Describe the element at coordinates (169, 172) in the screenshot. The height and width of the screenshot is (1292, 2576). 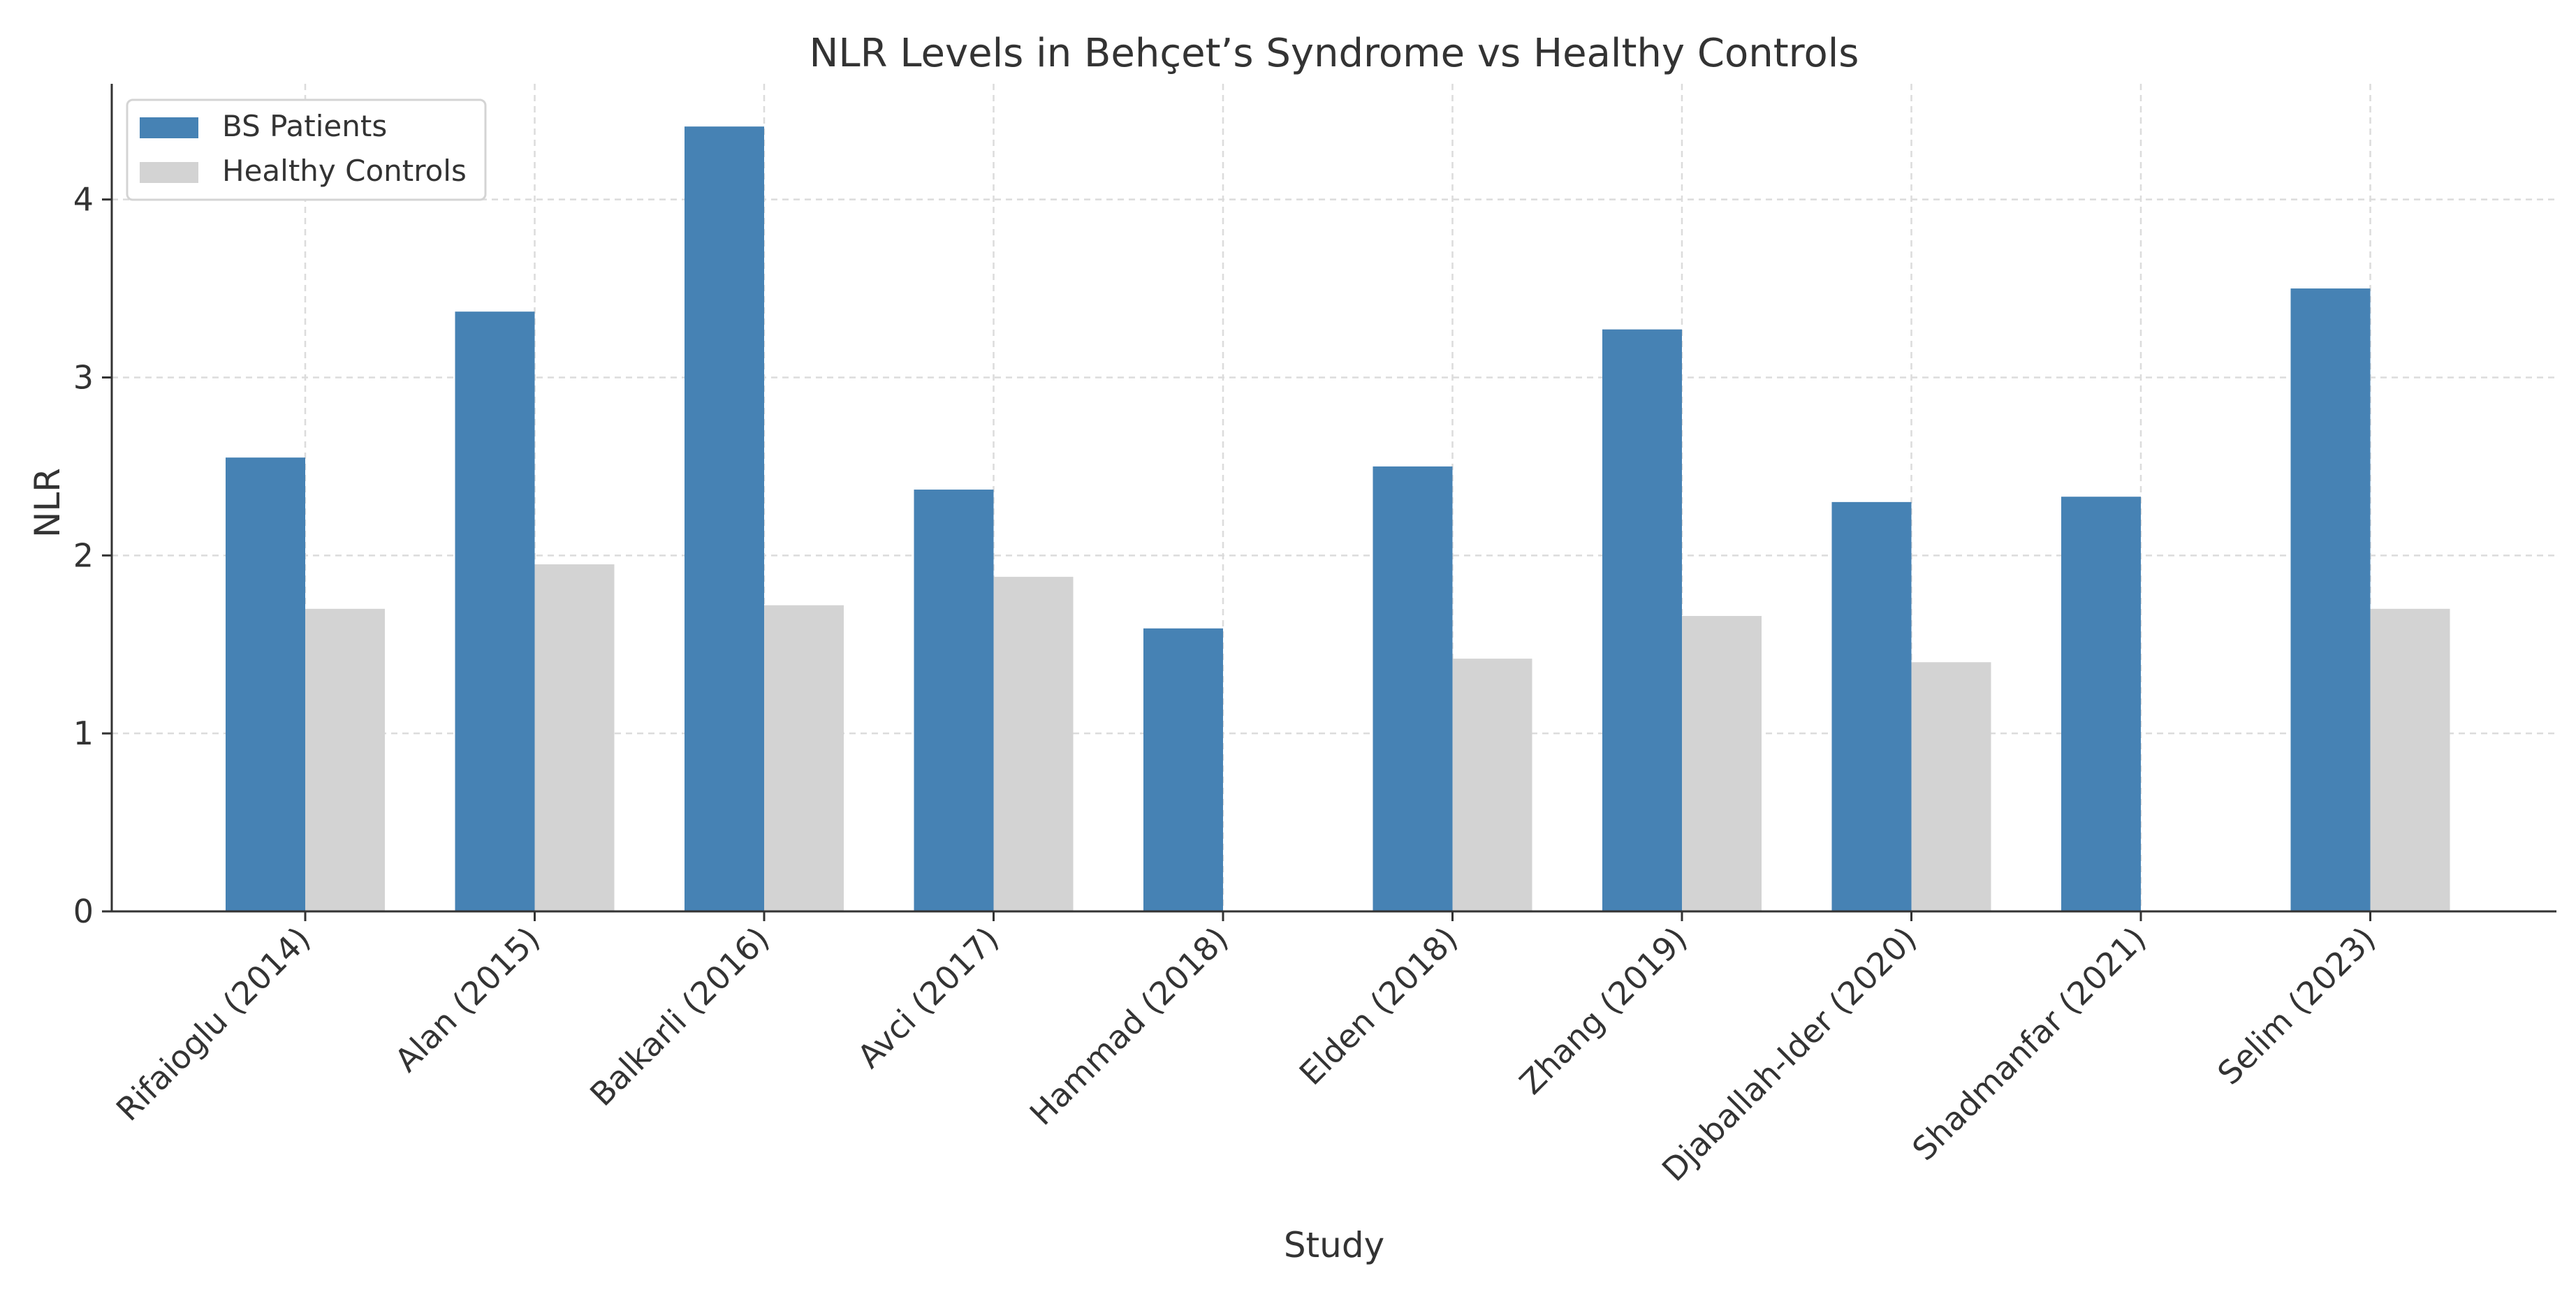
I see `legend-swatch-healthy-controls` at that location.